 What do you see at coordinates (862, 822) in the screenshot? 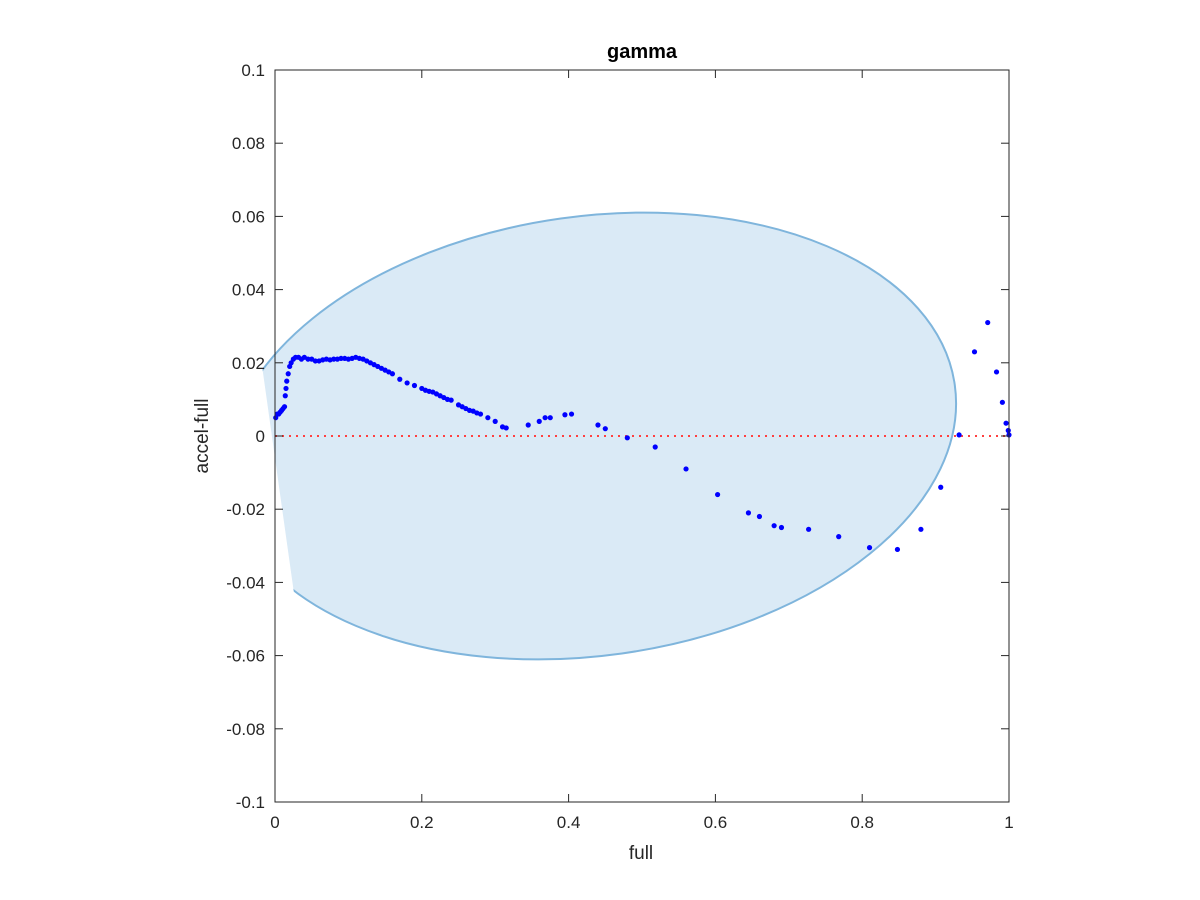
I see `x-tick-label-4: 0.8` at bounding box center [862, 822].